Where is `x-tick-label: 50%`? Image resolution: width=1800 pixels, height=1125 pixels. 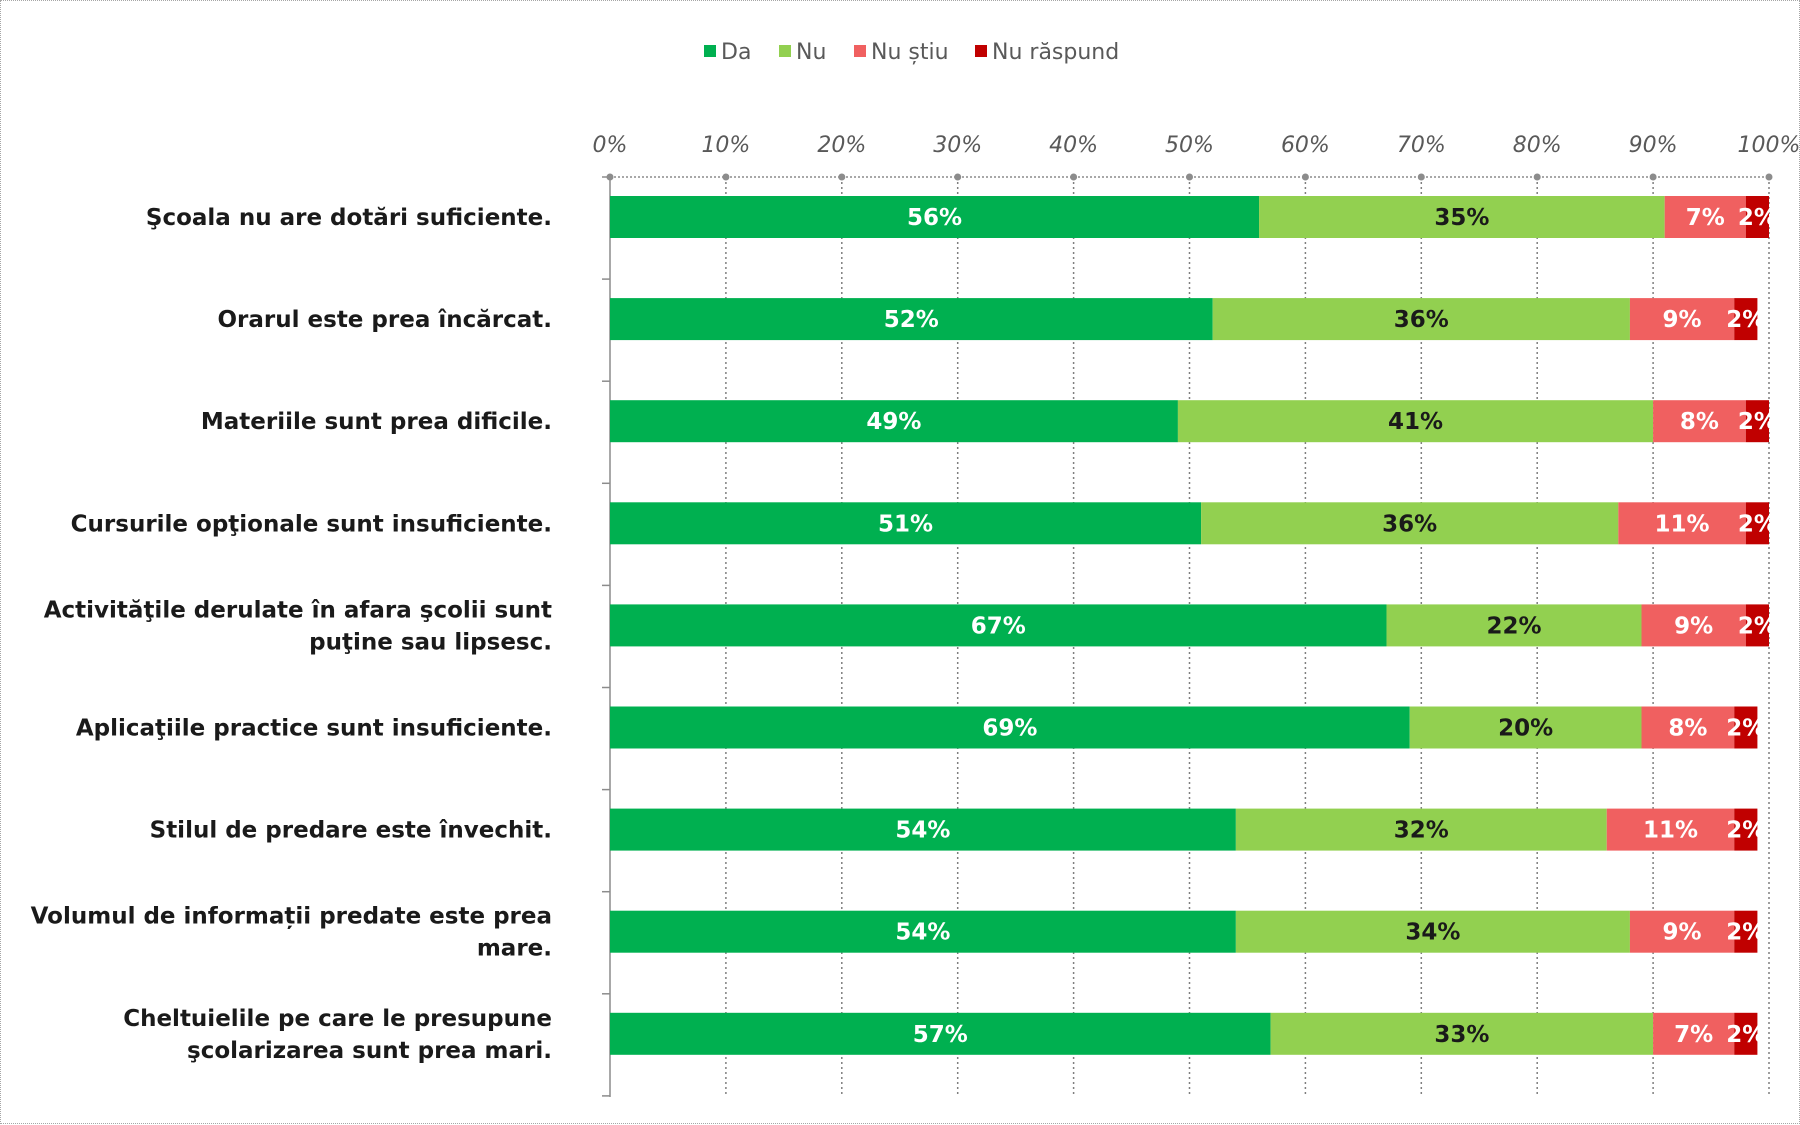 x-tick-label: 50% is located at coordinates (1189, 145).